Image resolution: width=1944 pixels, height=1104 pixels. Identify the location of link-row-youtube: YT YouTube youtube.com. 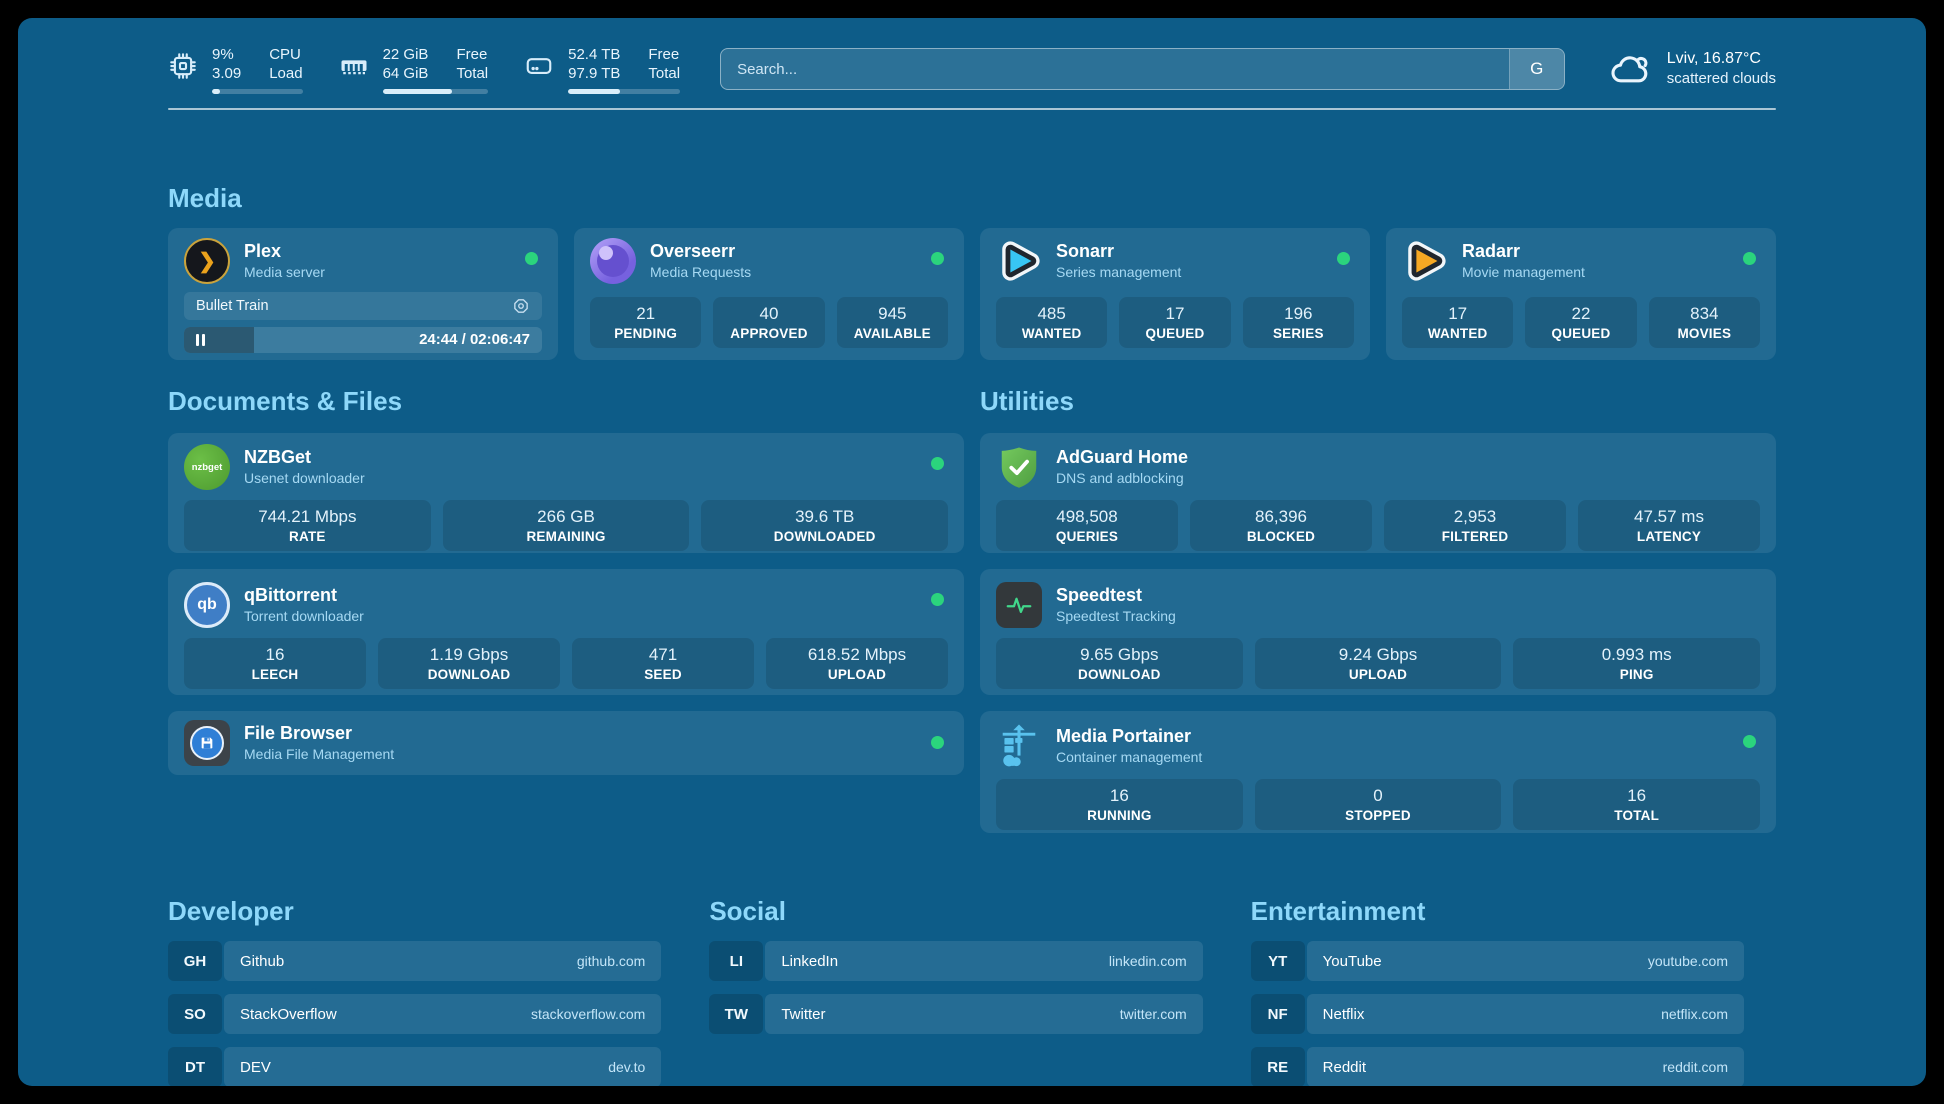
(1497, 961).